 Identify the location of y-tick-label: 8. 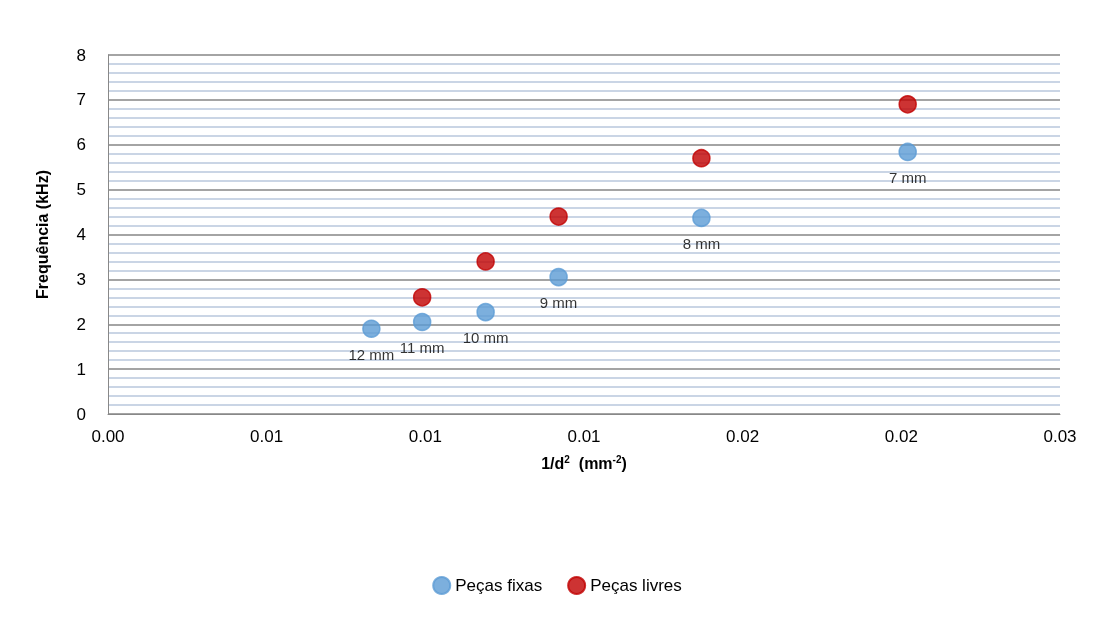
(81, 55).